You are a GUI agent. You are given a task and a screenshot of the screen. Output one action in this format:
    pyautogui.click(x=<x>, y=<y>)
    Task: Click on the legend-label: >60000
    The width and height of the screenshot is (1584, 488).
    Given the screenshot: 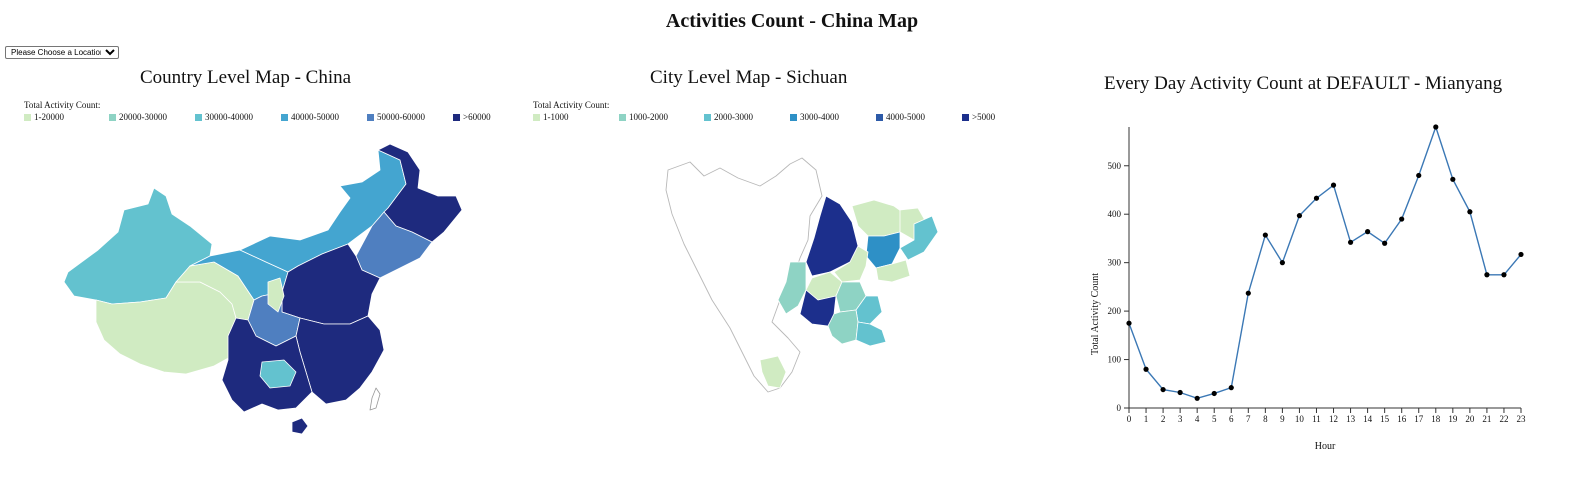 What is the action you would take?
    pyautogui.click(x=477, y=117)
    